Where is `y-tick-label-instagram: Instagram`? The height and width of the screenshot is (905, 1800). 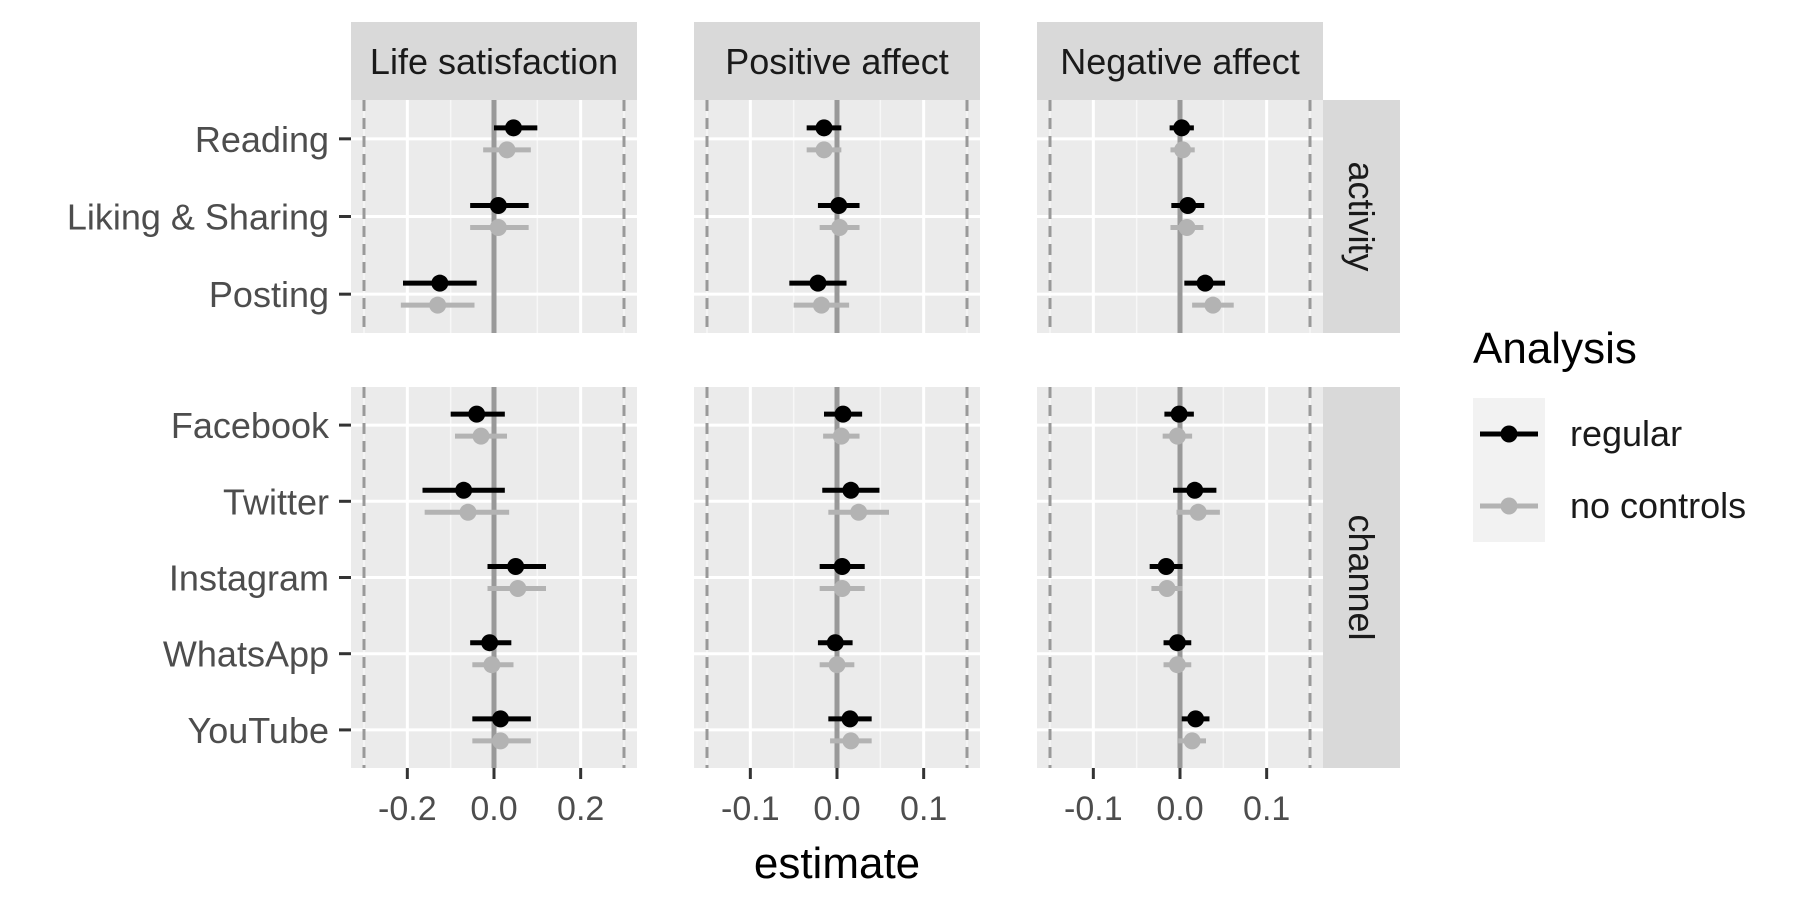
y-tick-label-instagram: Instagram is located at coordinates (249, 578).